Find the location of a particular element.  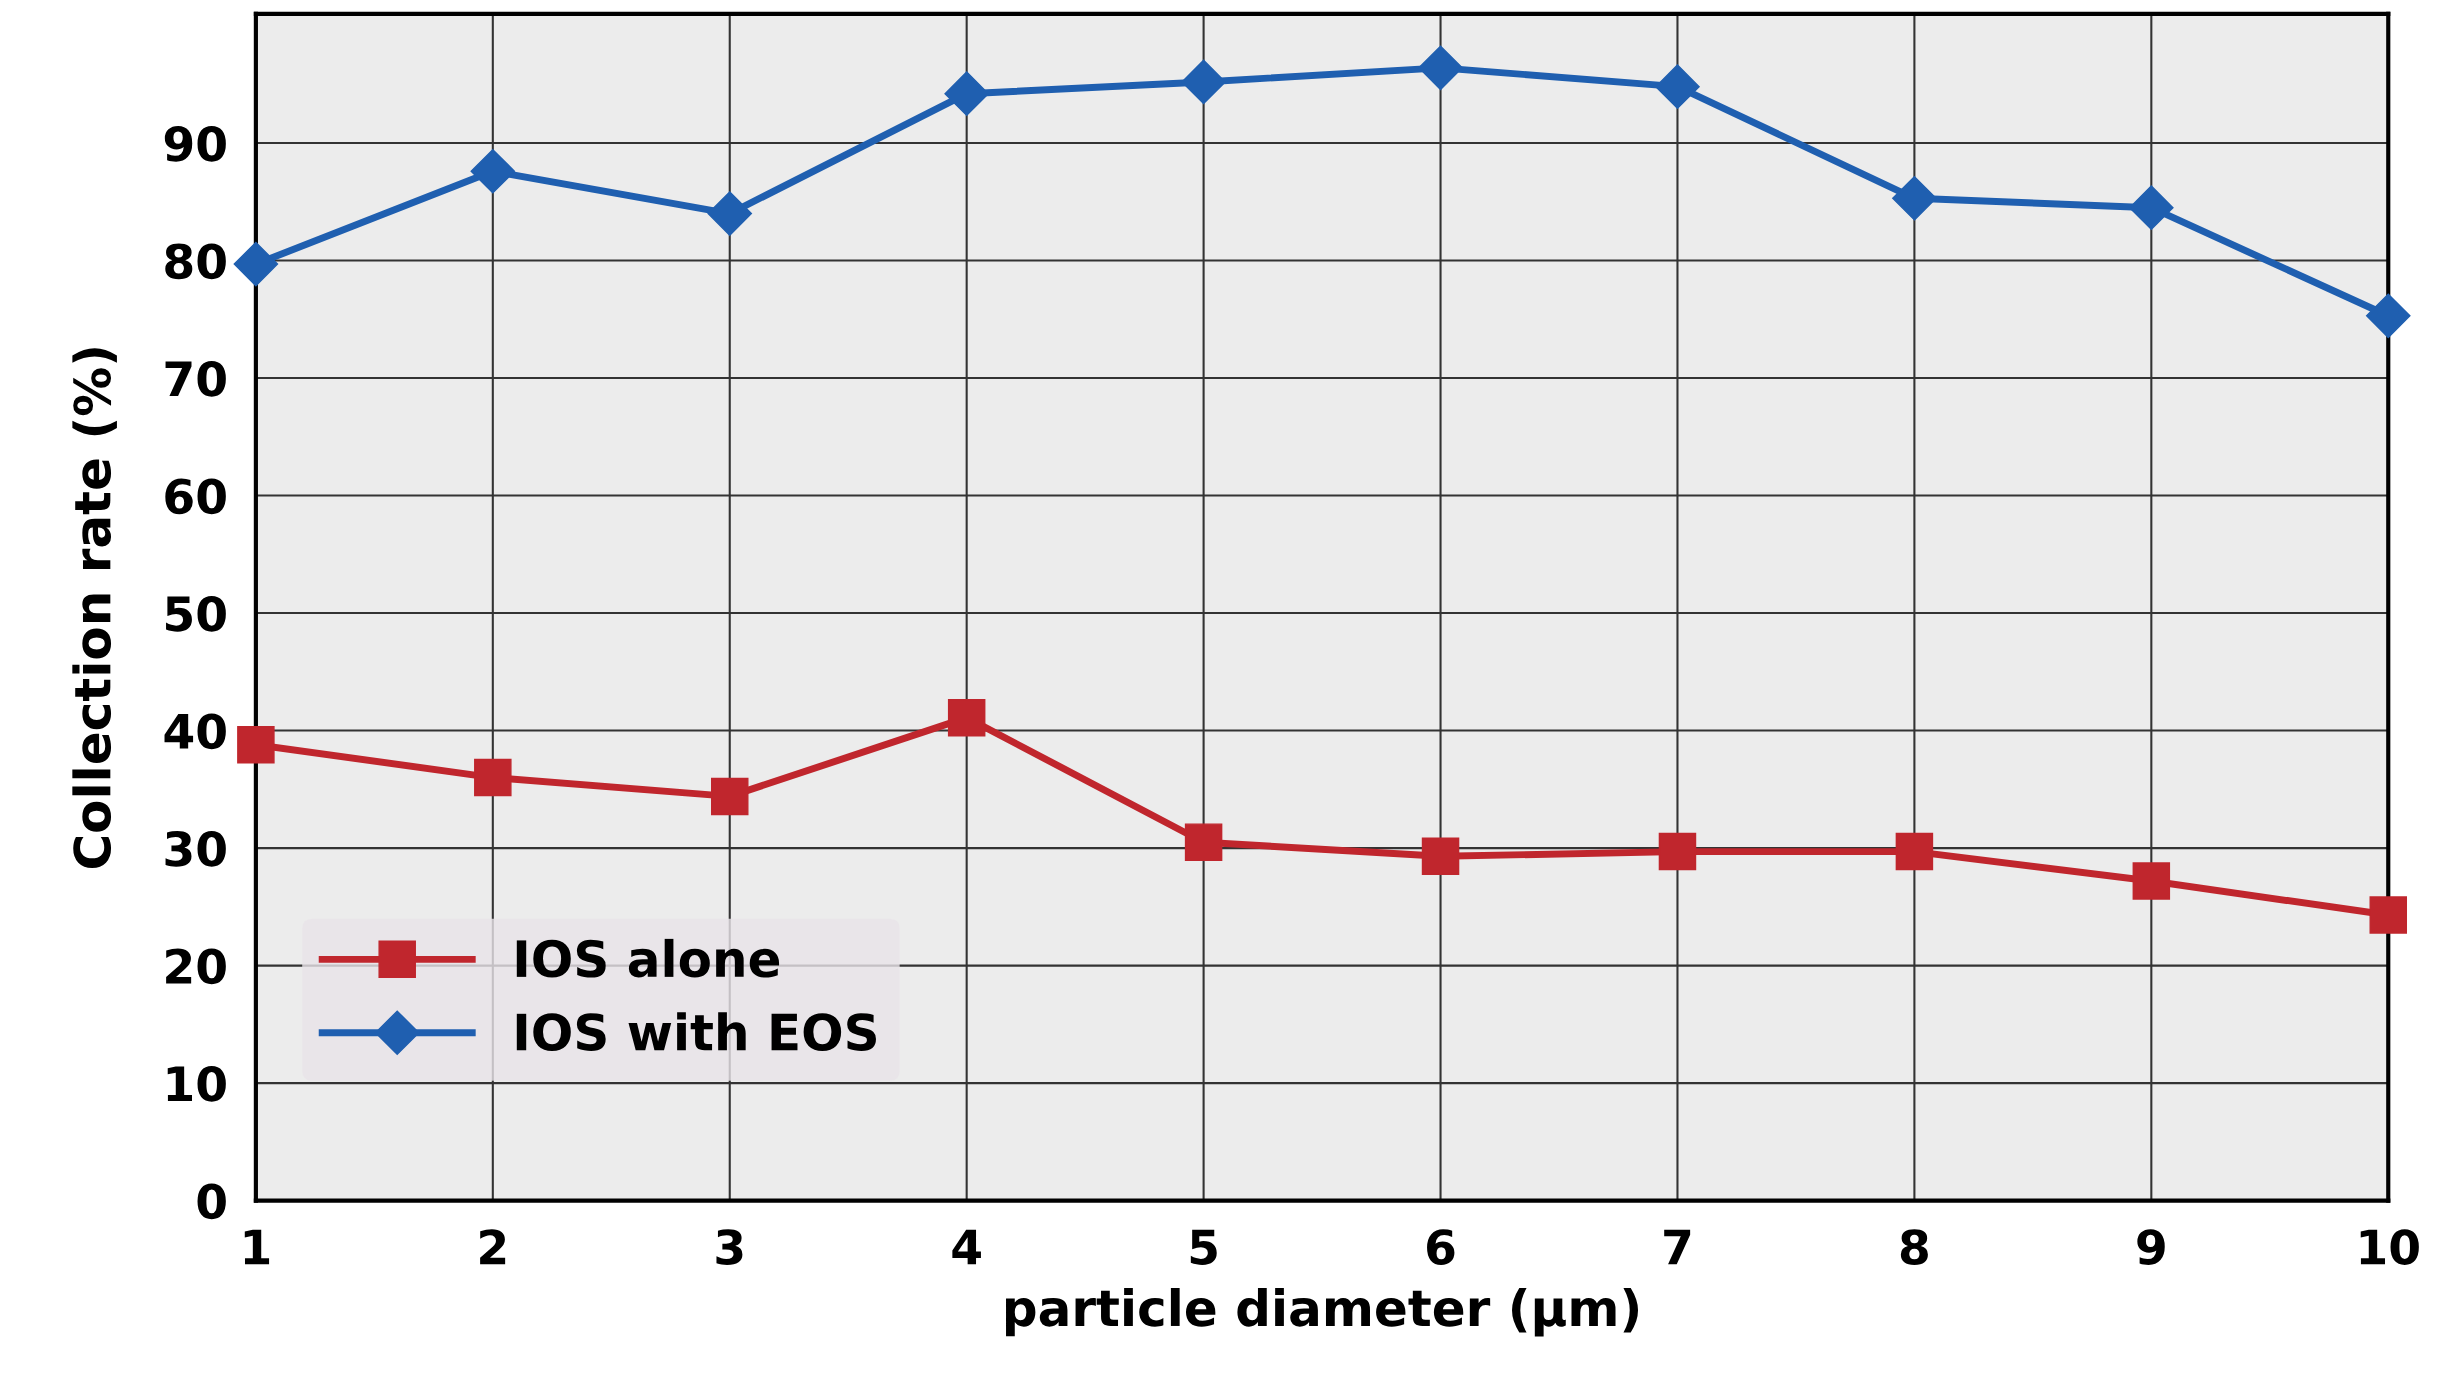

x-tick-label: 7 is located at coordinates (1677, 1247).